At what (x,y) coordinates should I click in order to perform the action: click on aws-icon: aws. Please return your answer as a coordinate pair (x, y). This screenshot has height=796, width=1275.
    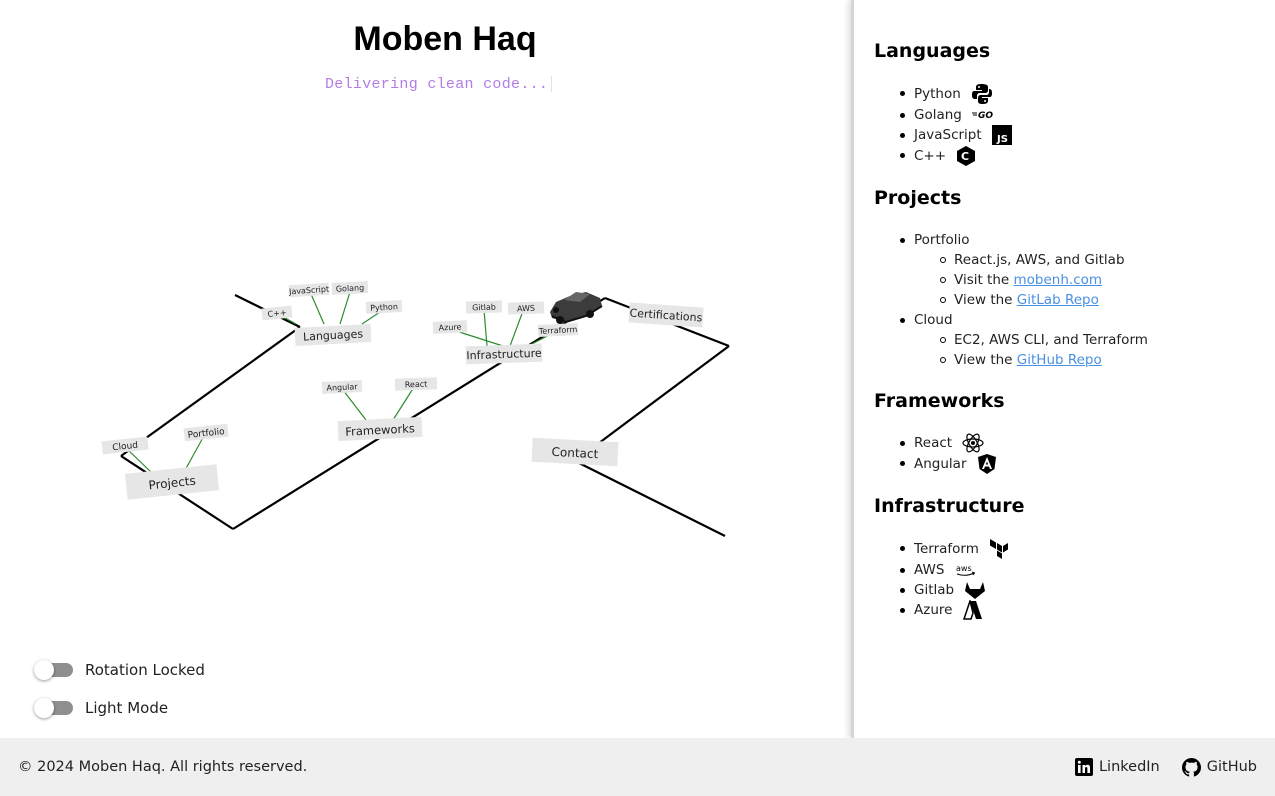
    Looking at the image, I should click on (966, 570).